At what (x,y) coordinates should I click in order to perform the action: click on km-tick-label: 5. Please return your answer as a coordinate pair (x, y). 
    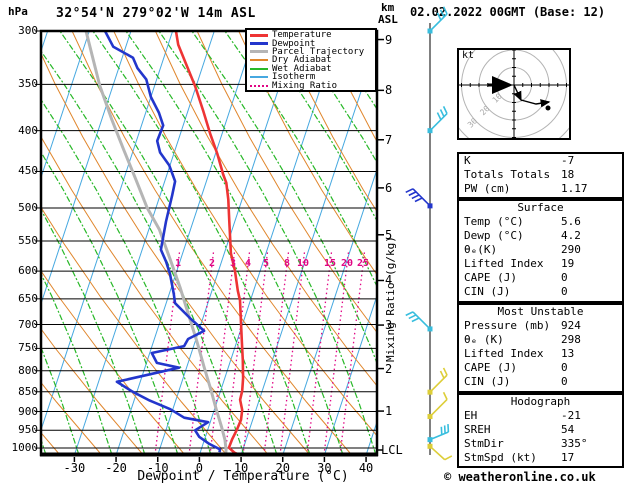
    Looking at the image, I should click on (389, 234).